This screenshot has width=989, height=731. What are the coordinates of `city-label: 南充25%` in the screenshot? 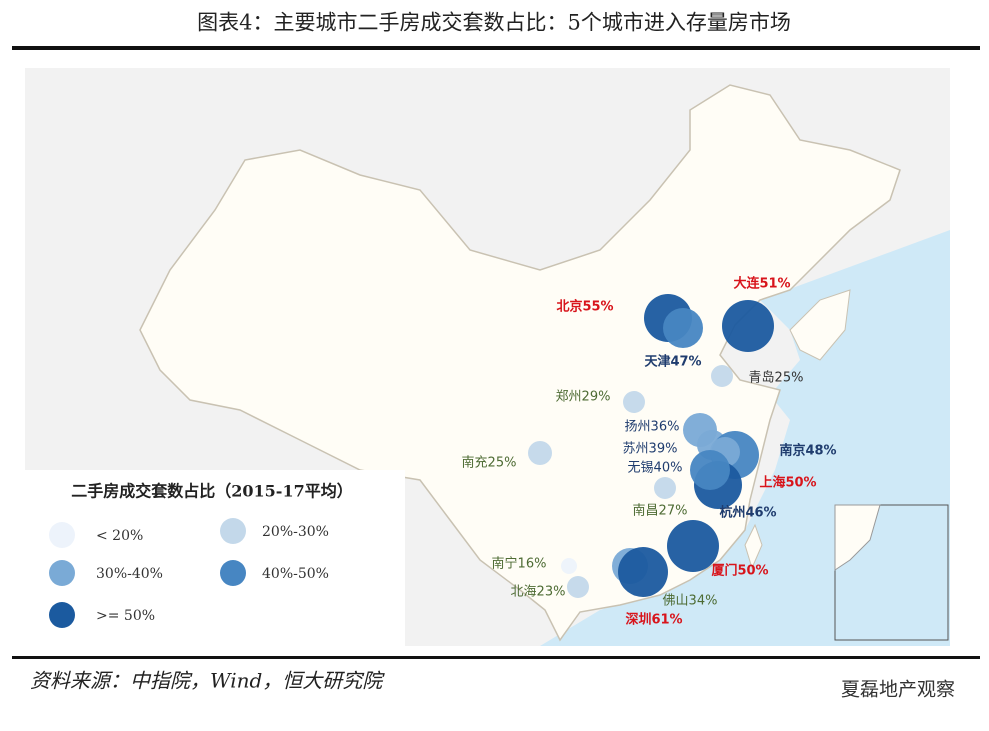 It's located at (489, 463).